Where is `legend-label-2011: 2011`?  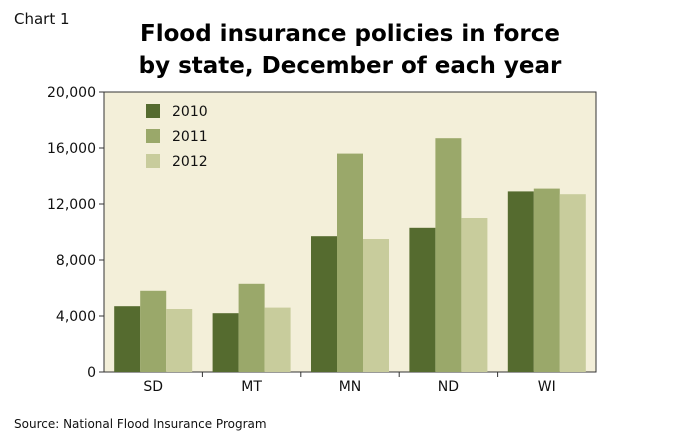 legend-label-2011: 2011 is located at coordinates (190, 137).